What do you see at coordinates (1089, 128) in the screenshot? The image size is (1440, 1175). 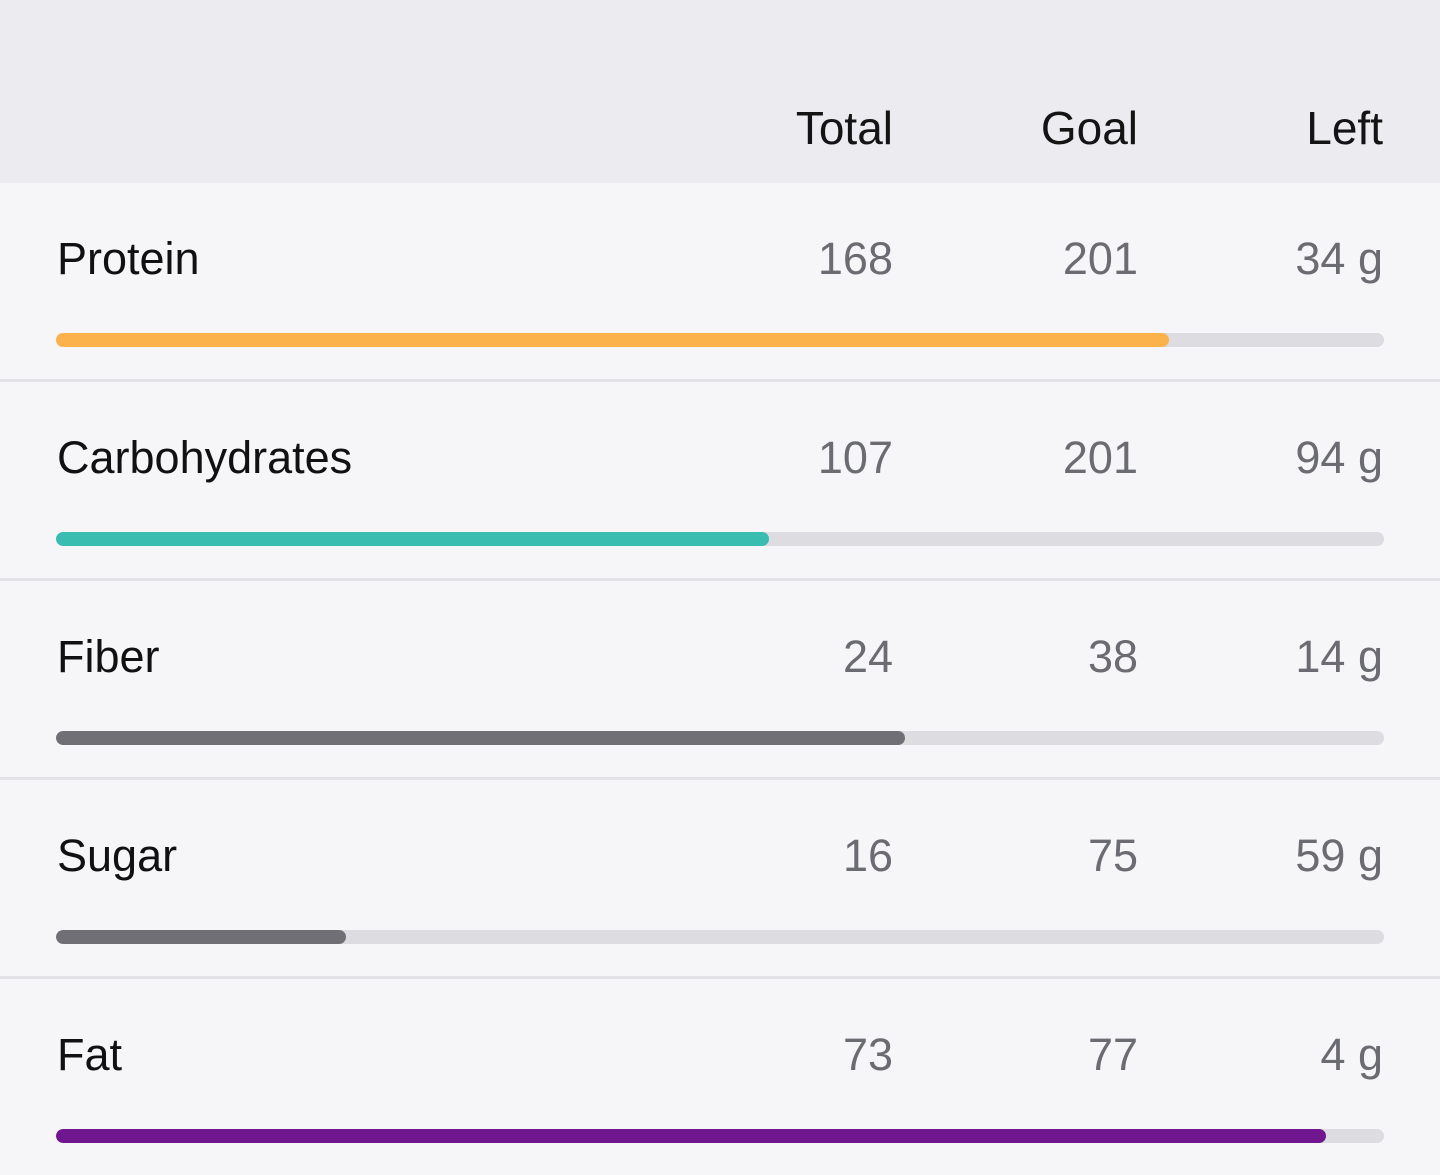 I see `header-goal: Goal` at bounding box center [1089, 128].